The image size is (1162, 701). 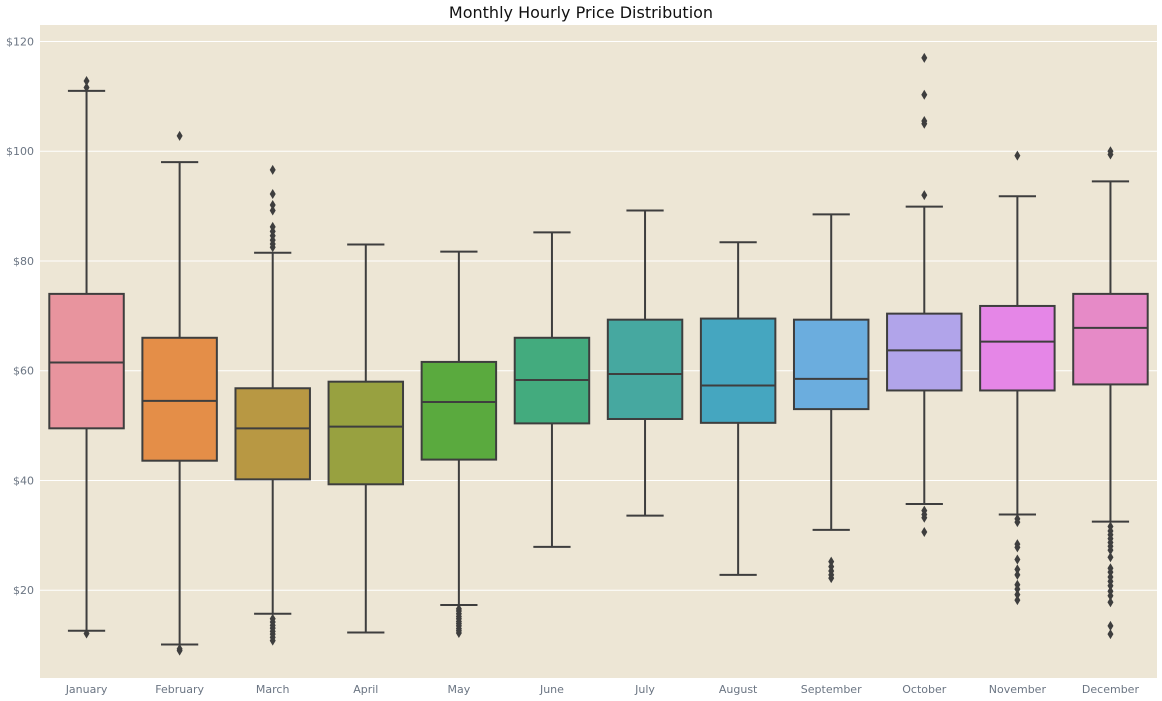 What do you see at coordinates (23, 480) in the screenshot?
I see `y-tick-label: $40` at bounding box center [23, 480].